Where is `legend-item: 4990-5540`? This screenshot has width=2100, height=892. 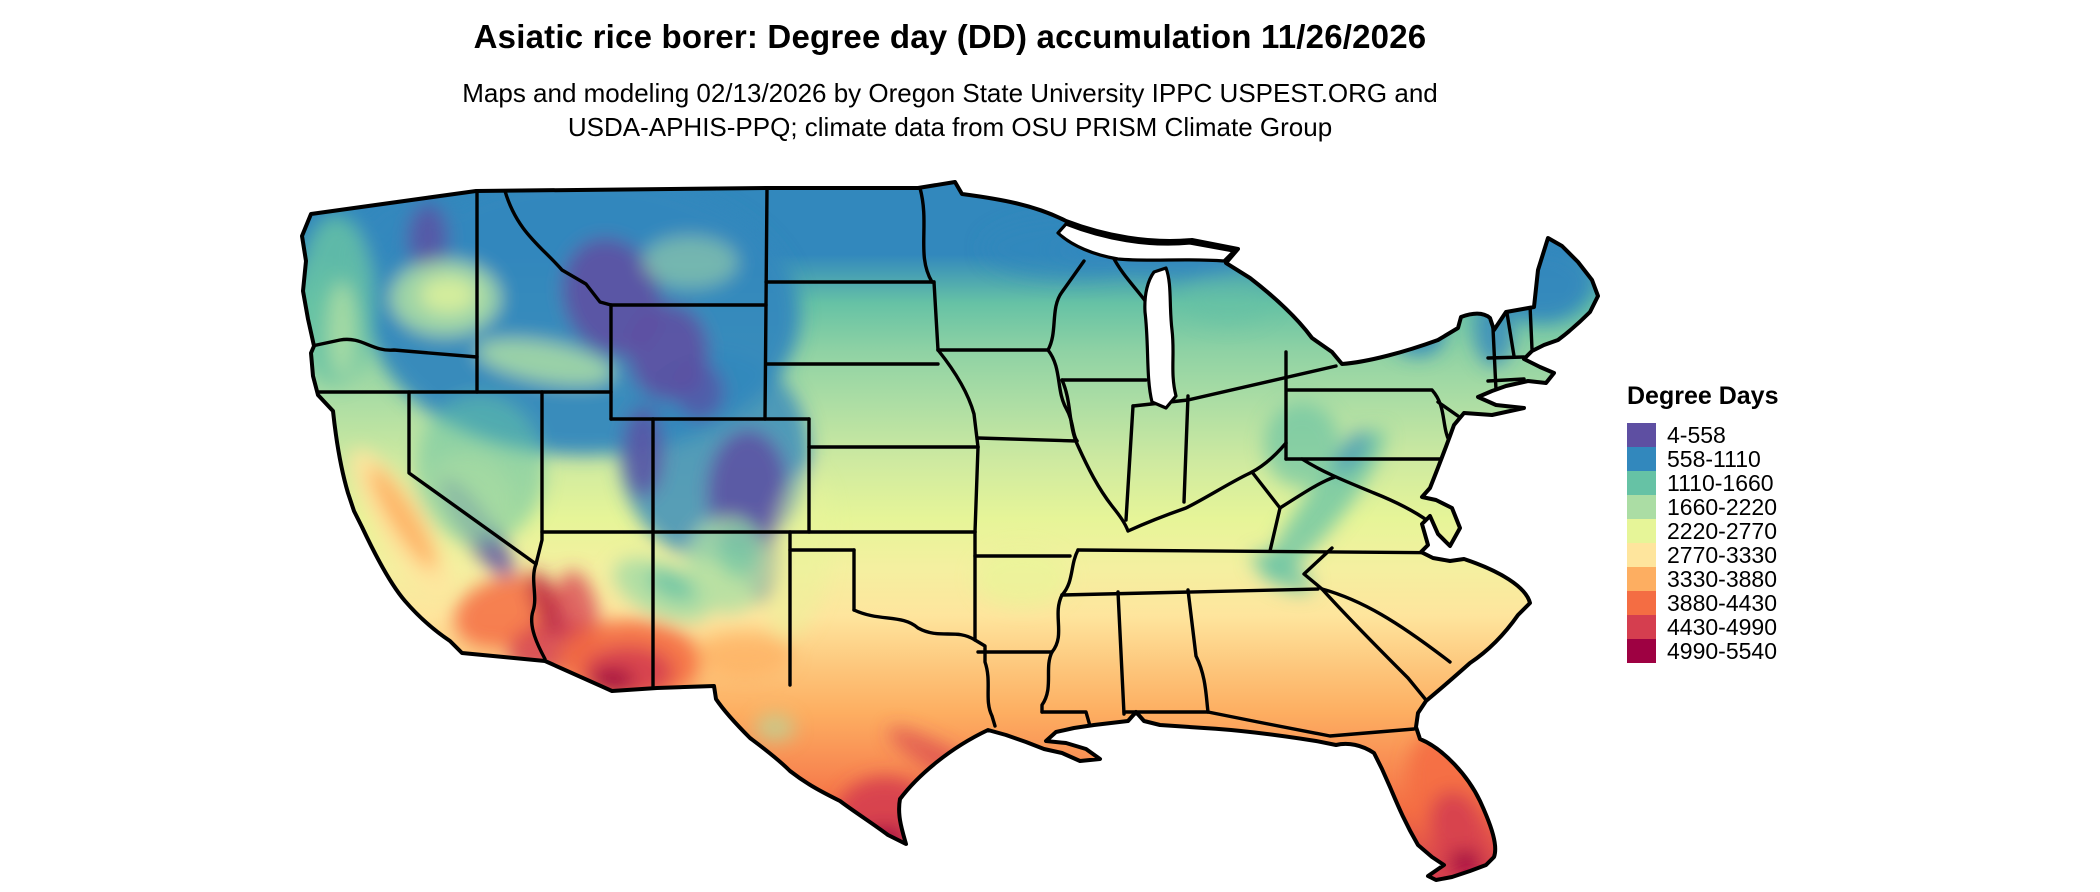
legend-item: 4990-5540 is located at coordinates (1702, 651).